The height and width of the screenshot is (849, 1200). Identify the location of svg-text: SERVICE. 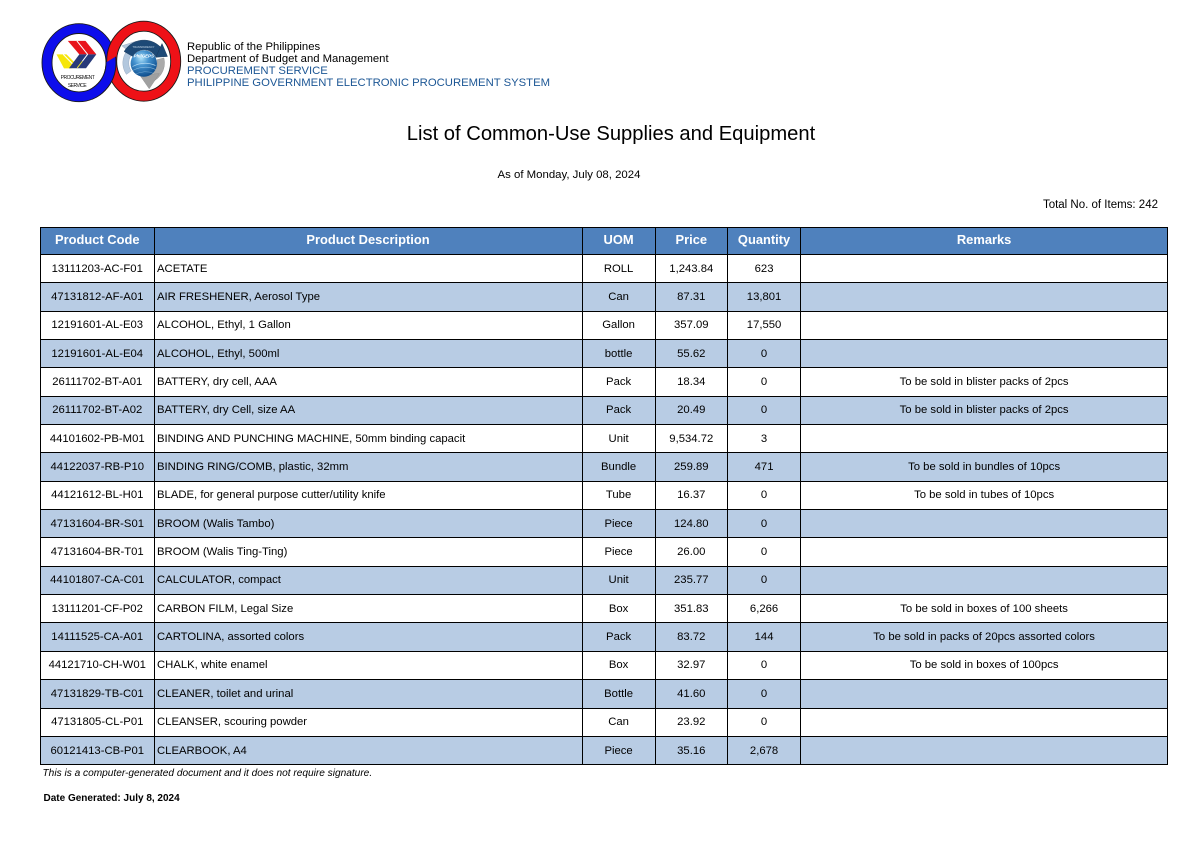
(78, 86).